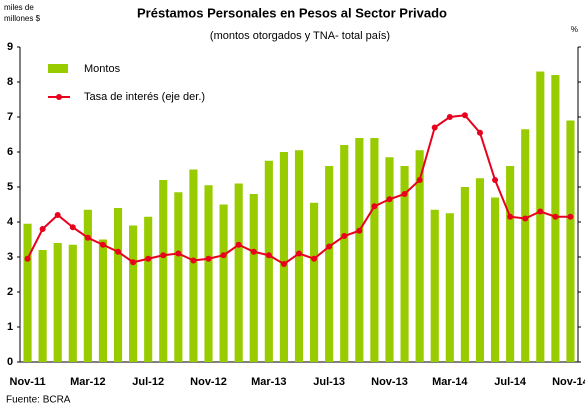  I want to click on x-tick-label: Jul-13, so click(329, 382).